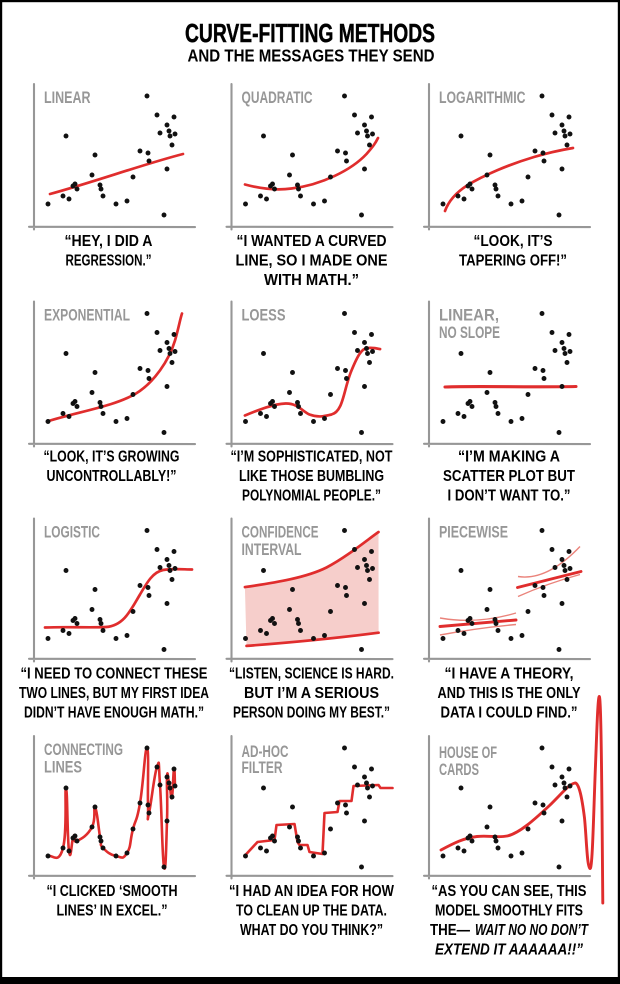 The height and width of the screenshot is (984, 620). Describe the element at coordinates (509, 476) in the screenshot. I see `svg-text: SCATTER PLOT BUT` at that location.